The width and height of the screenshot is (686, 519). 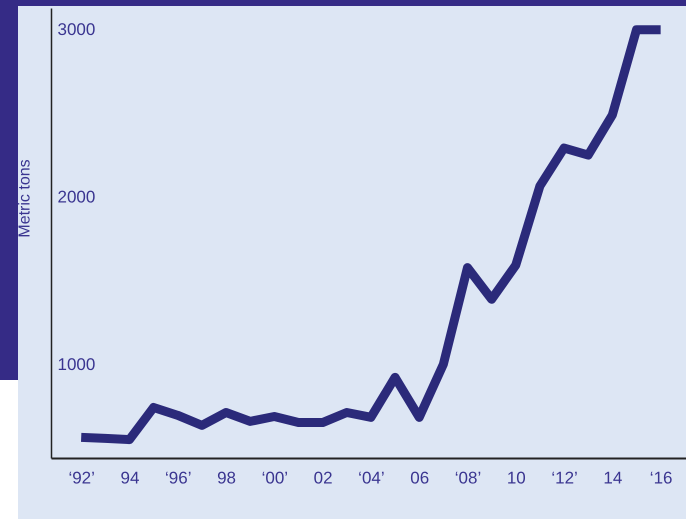 What do you see at coordinates (371, 478) in the screenshot?
I see `x-tick-label: ‘04’` at bounding box center [371, 478].